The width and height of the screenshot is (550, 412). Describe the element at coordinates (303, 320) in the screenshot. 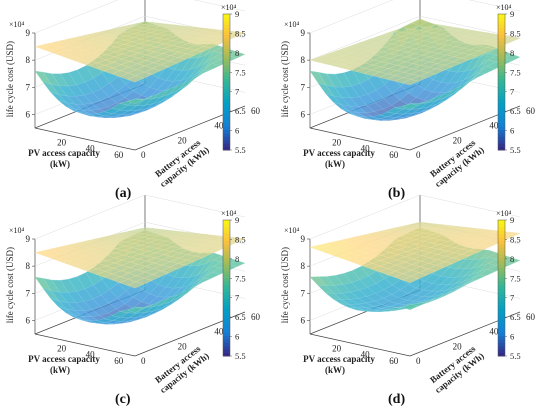

I see `z-tick-label: 6` at that location.